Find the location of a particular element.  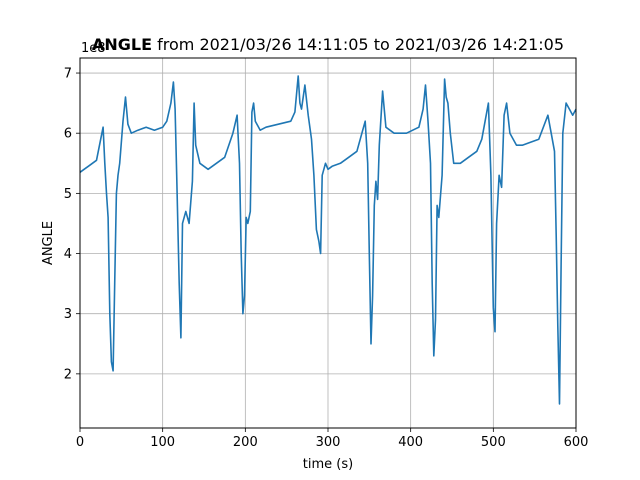

x-tick-label: 200 is located at coordinates (245, 442).